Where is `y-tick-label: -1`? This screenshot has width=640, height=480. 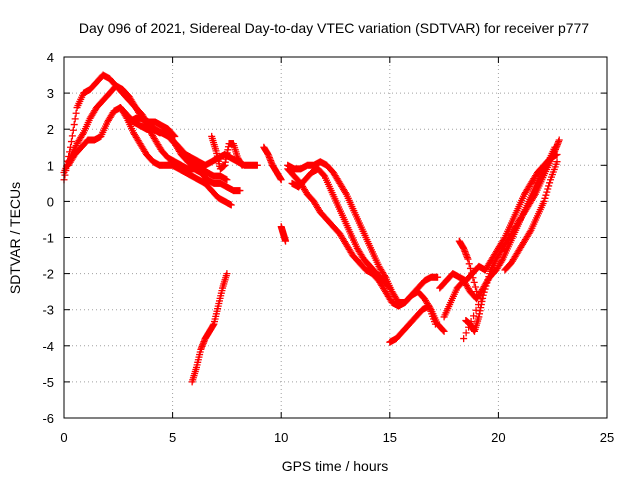
y-tick-label: -1 is located at coordinates (48, 238).